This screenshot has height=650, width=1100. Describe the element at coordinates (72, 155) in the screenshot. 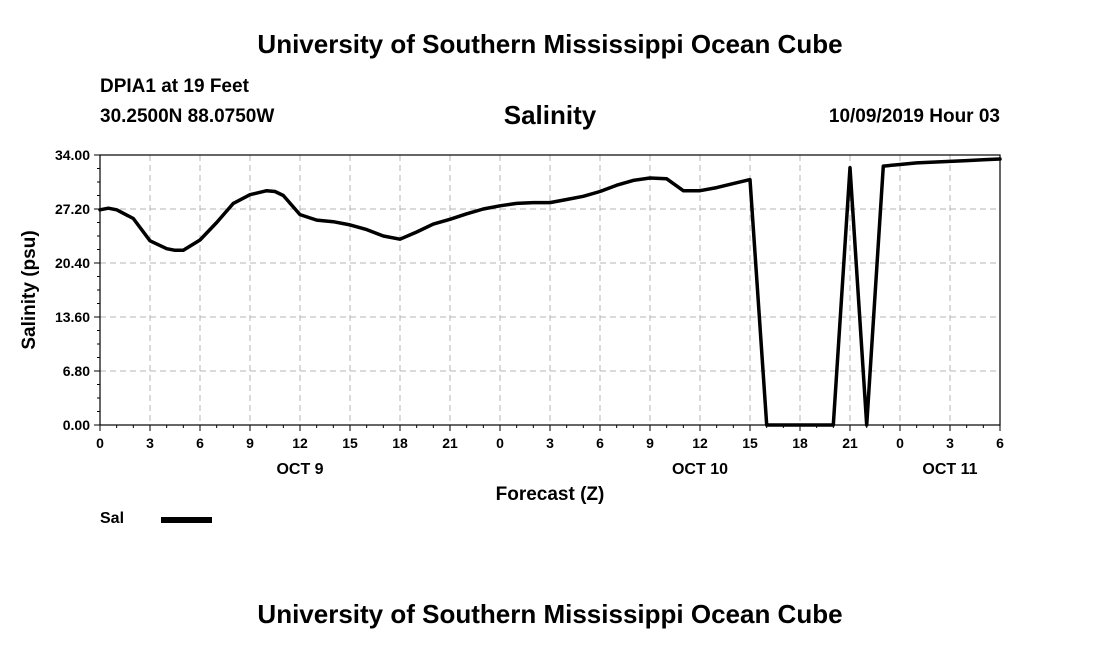

I see `y-tick-label: 34.00` at that location.